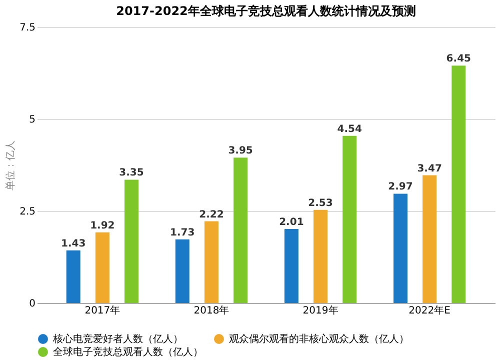  Describe the element at coordinates (319, 339) in the screenshot. I see `legend-label: 观众偶尔观看的非核心观众人数（亿人）` at that location.